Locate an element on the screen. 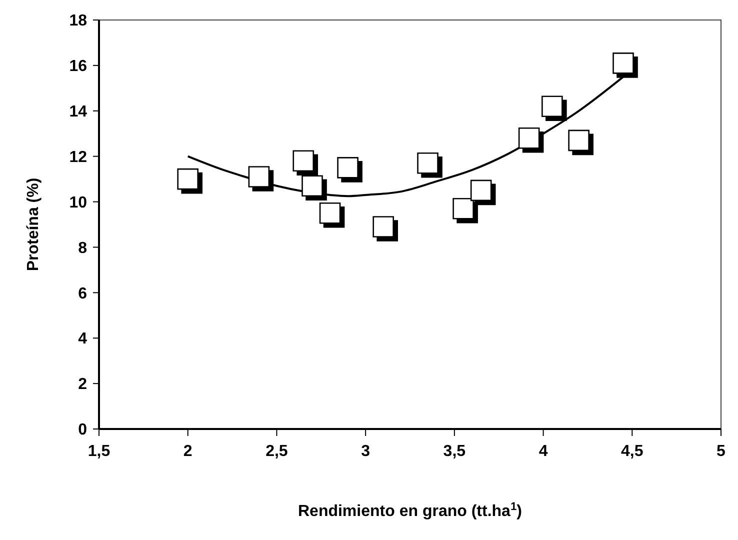 The height and width of the screenshot is (540, 738). y-axis-title: Proteína (%) is located at coordinates (33, 225).